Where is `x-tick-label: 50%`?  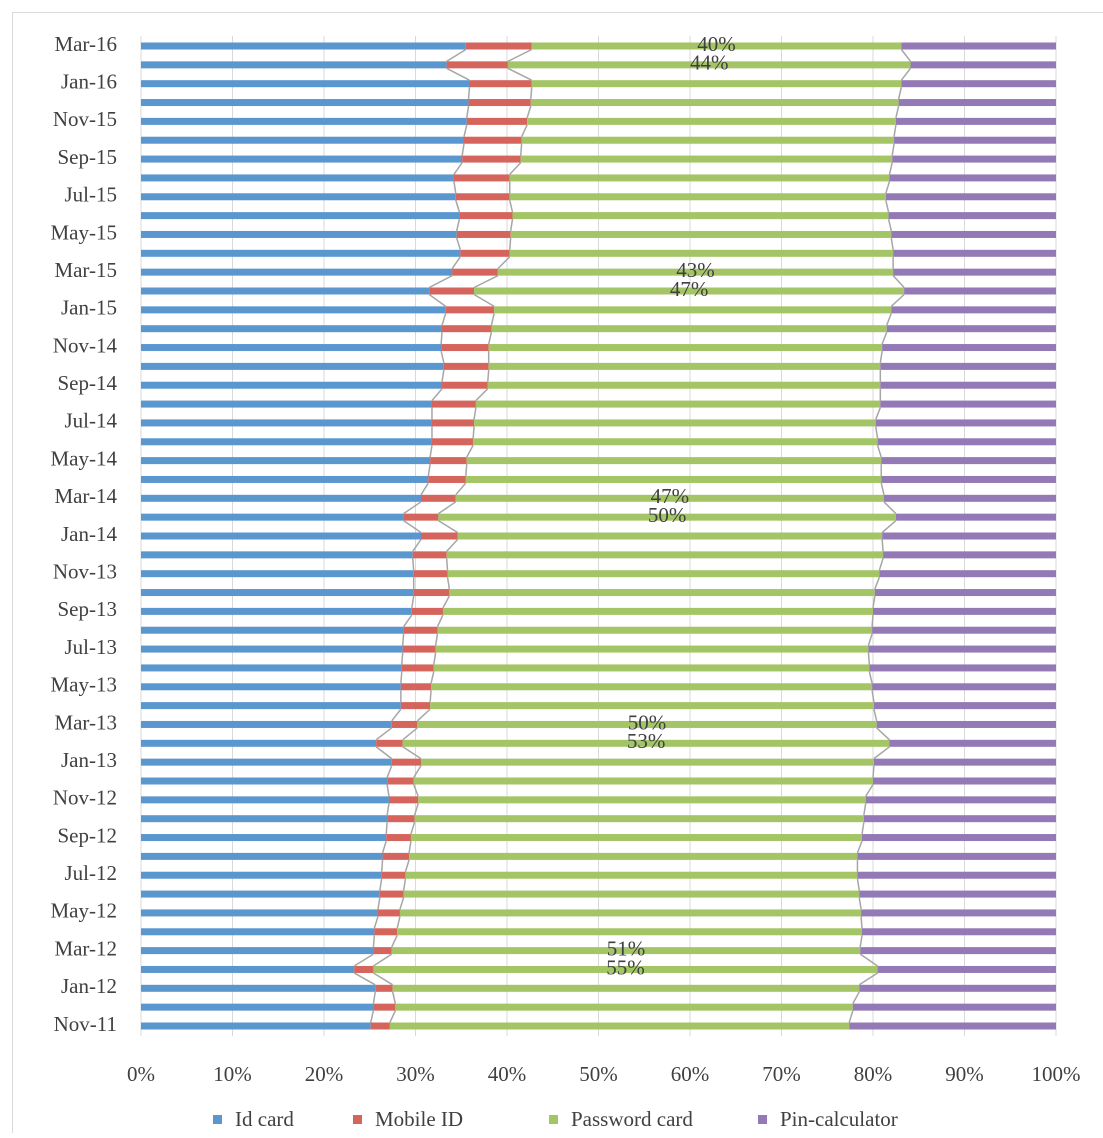
x-tick-label: 50% is located at coordinates (598, 1074).